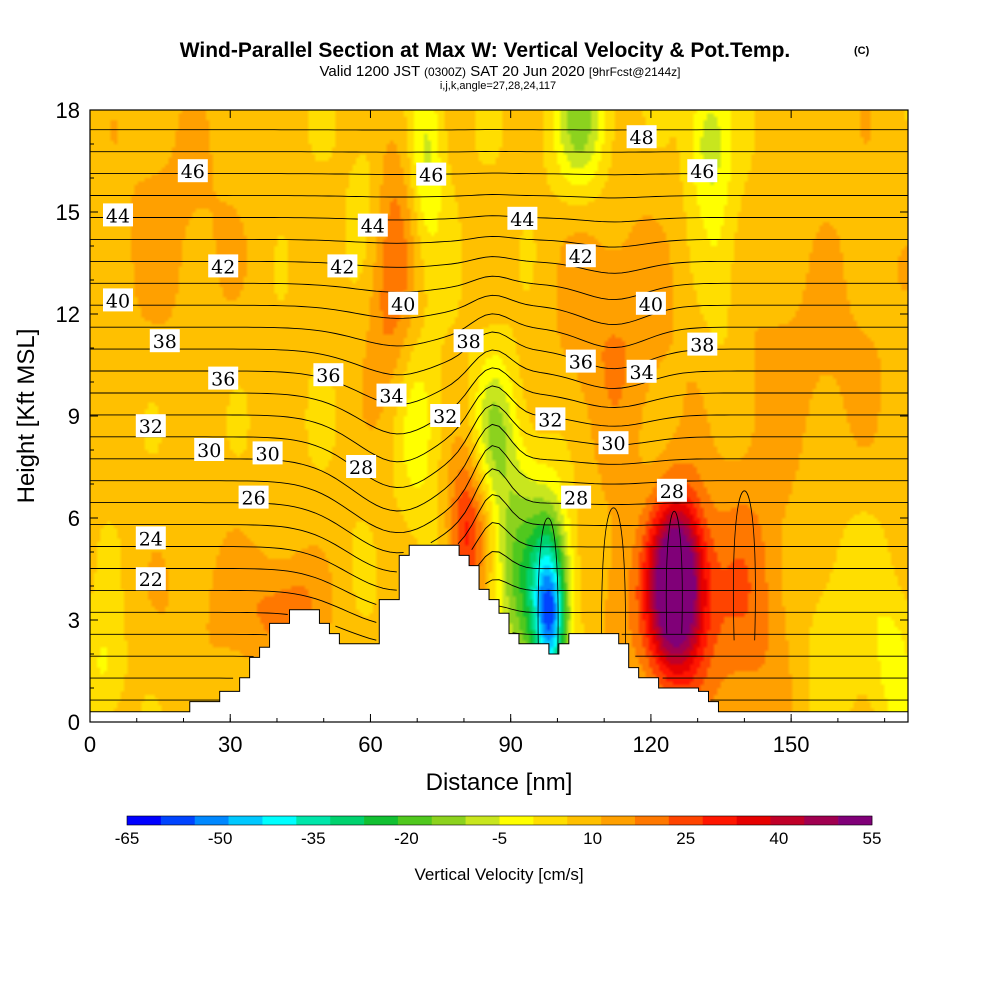 The height and width of the screenshot is (1000, 1000). I want to click on x-tick-label: 30, so click(230, 744).